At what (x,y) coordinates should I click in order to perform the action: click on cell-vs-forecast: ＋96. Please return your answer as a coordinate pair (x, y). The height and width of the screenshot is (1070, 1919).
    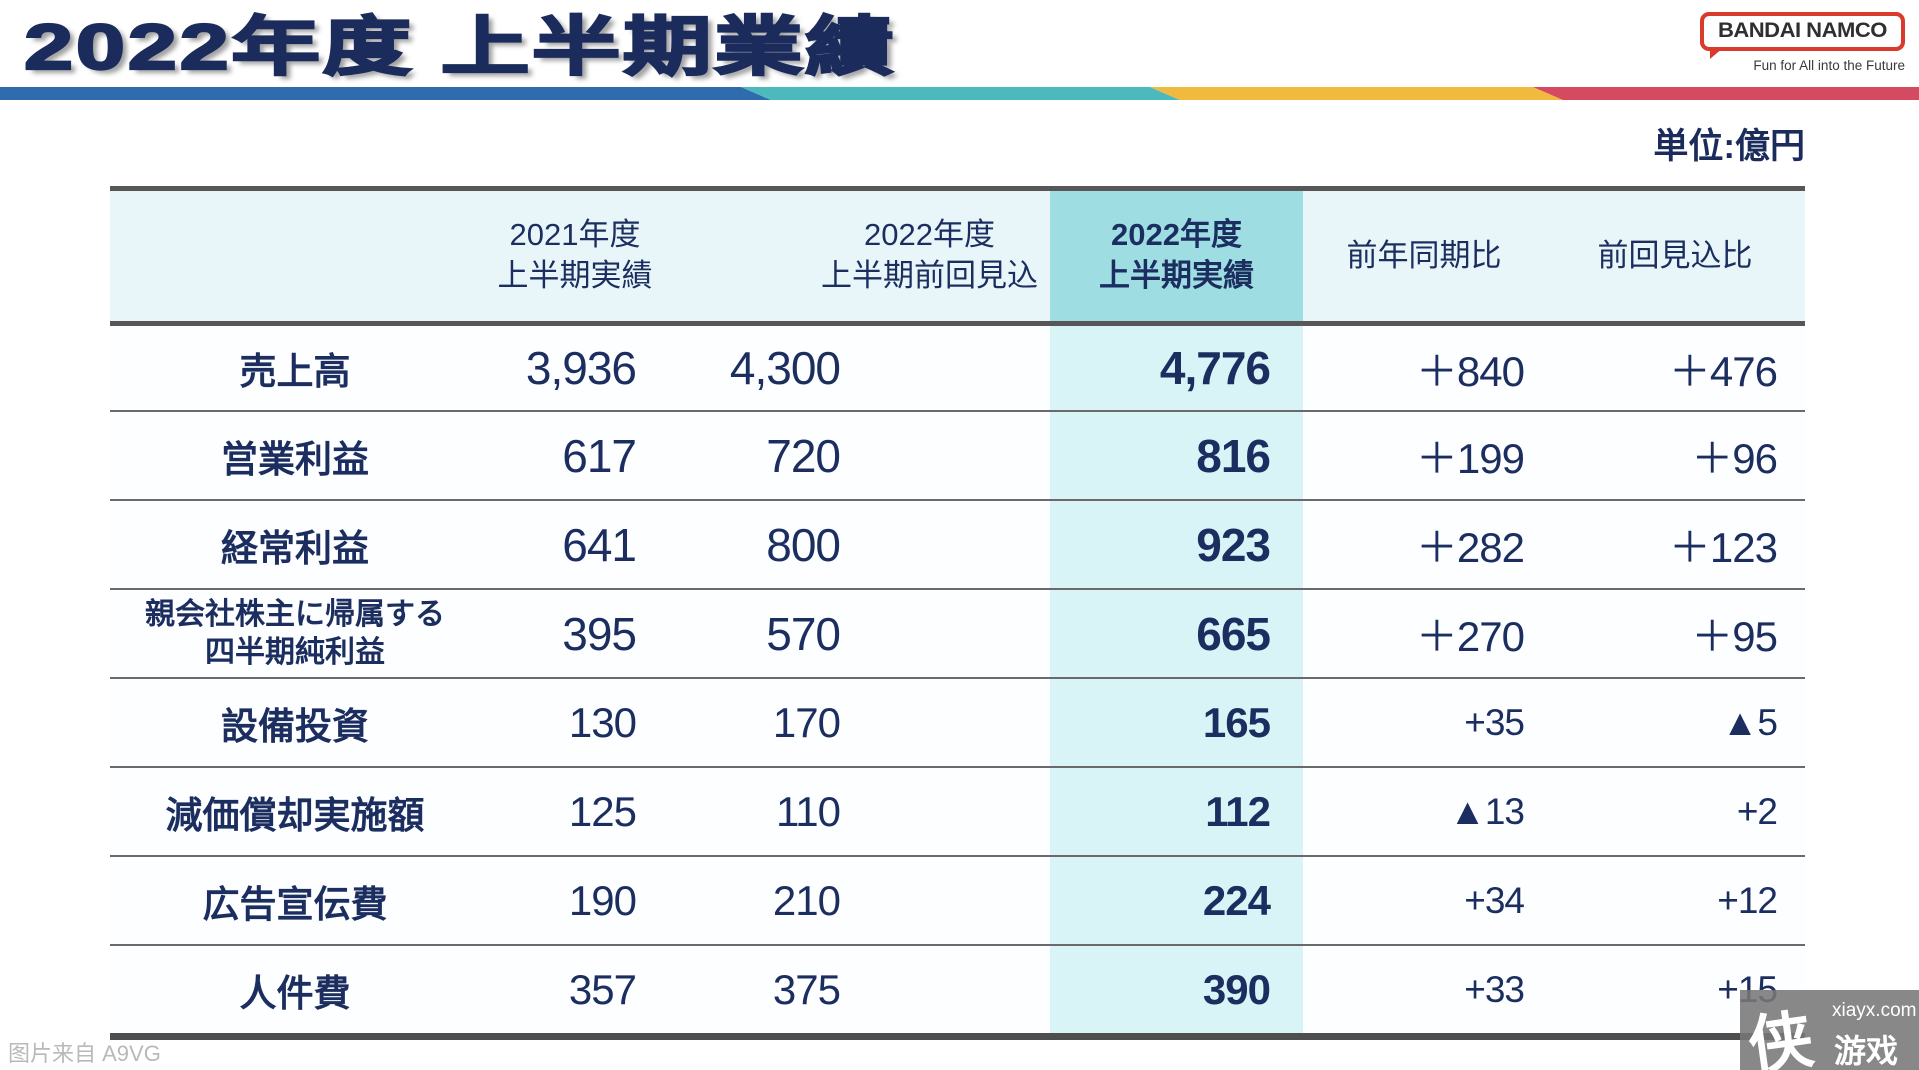
    Looking at the image, I should click on (1734, 458).